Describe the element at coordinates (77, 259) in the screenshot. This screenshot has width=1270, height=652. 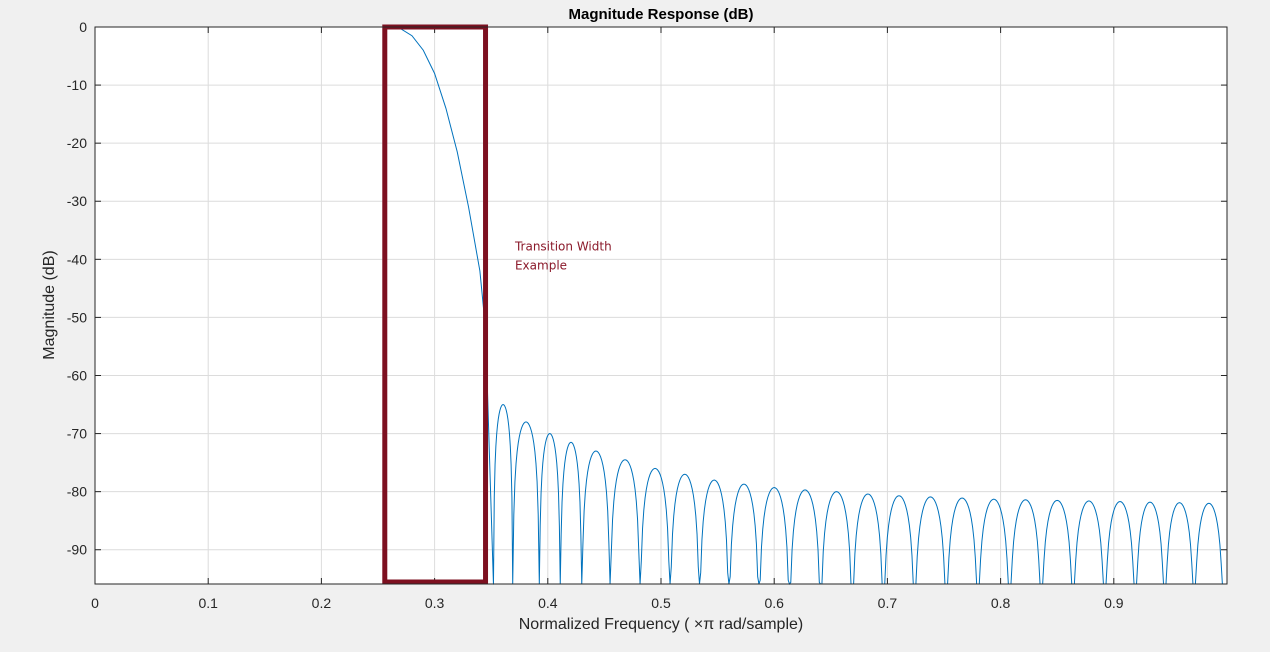
I see `y-tick-label: -40` at that location.